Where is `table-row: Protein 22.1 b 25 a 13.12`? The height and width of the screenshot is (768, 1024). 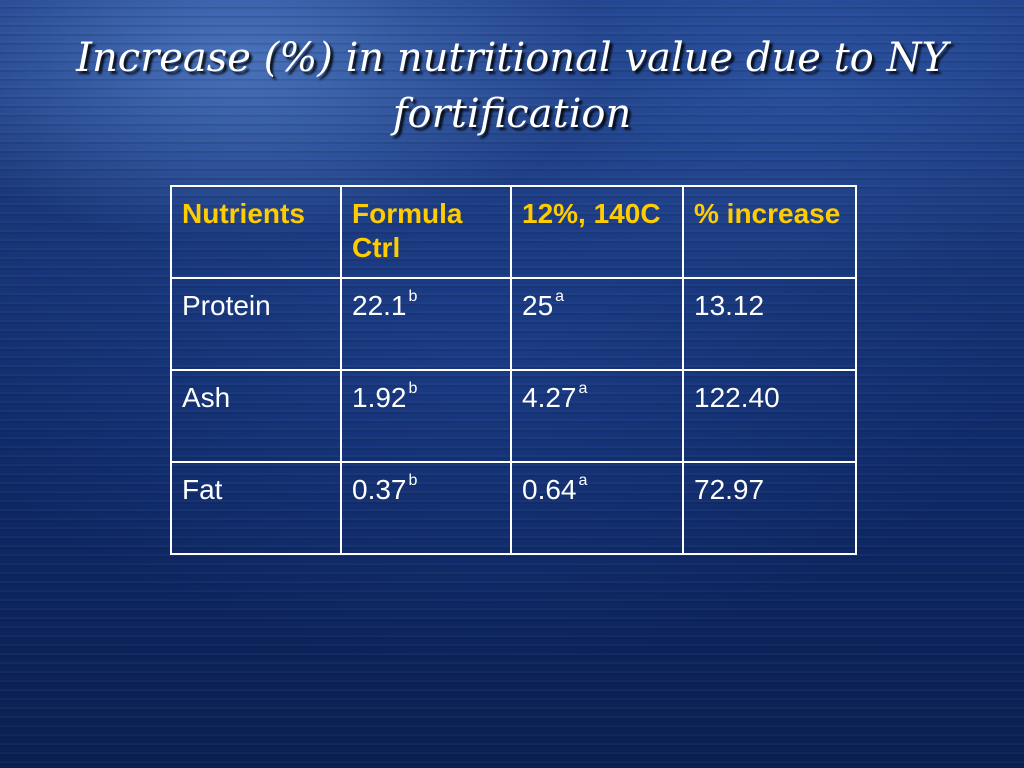
table-row: Protein 22.1 b 25 a 13.12 is located at coordinates (513, 324).